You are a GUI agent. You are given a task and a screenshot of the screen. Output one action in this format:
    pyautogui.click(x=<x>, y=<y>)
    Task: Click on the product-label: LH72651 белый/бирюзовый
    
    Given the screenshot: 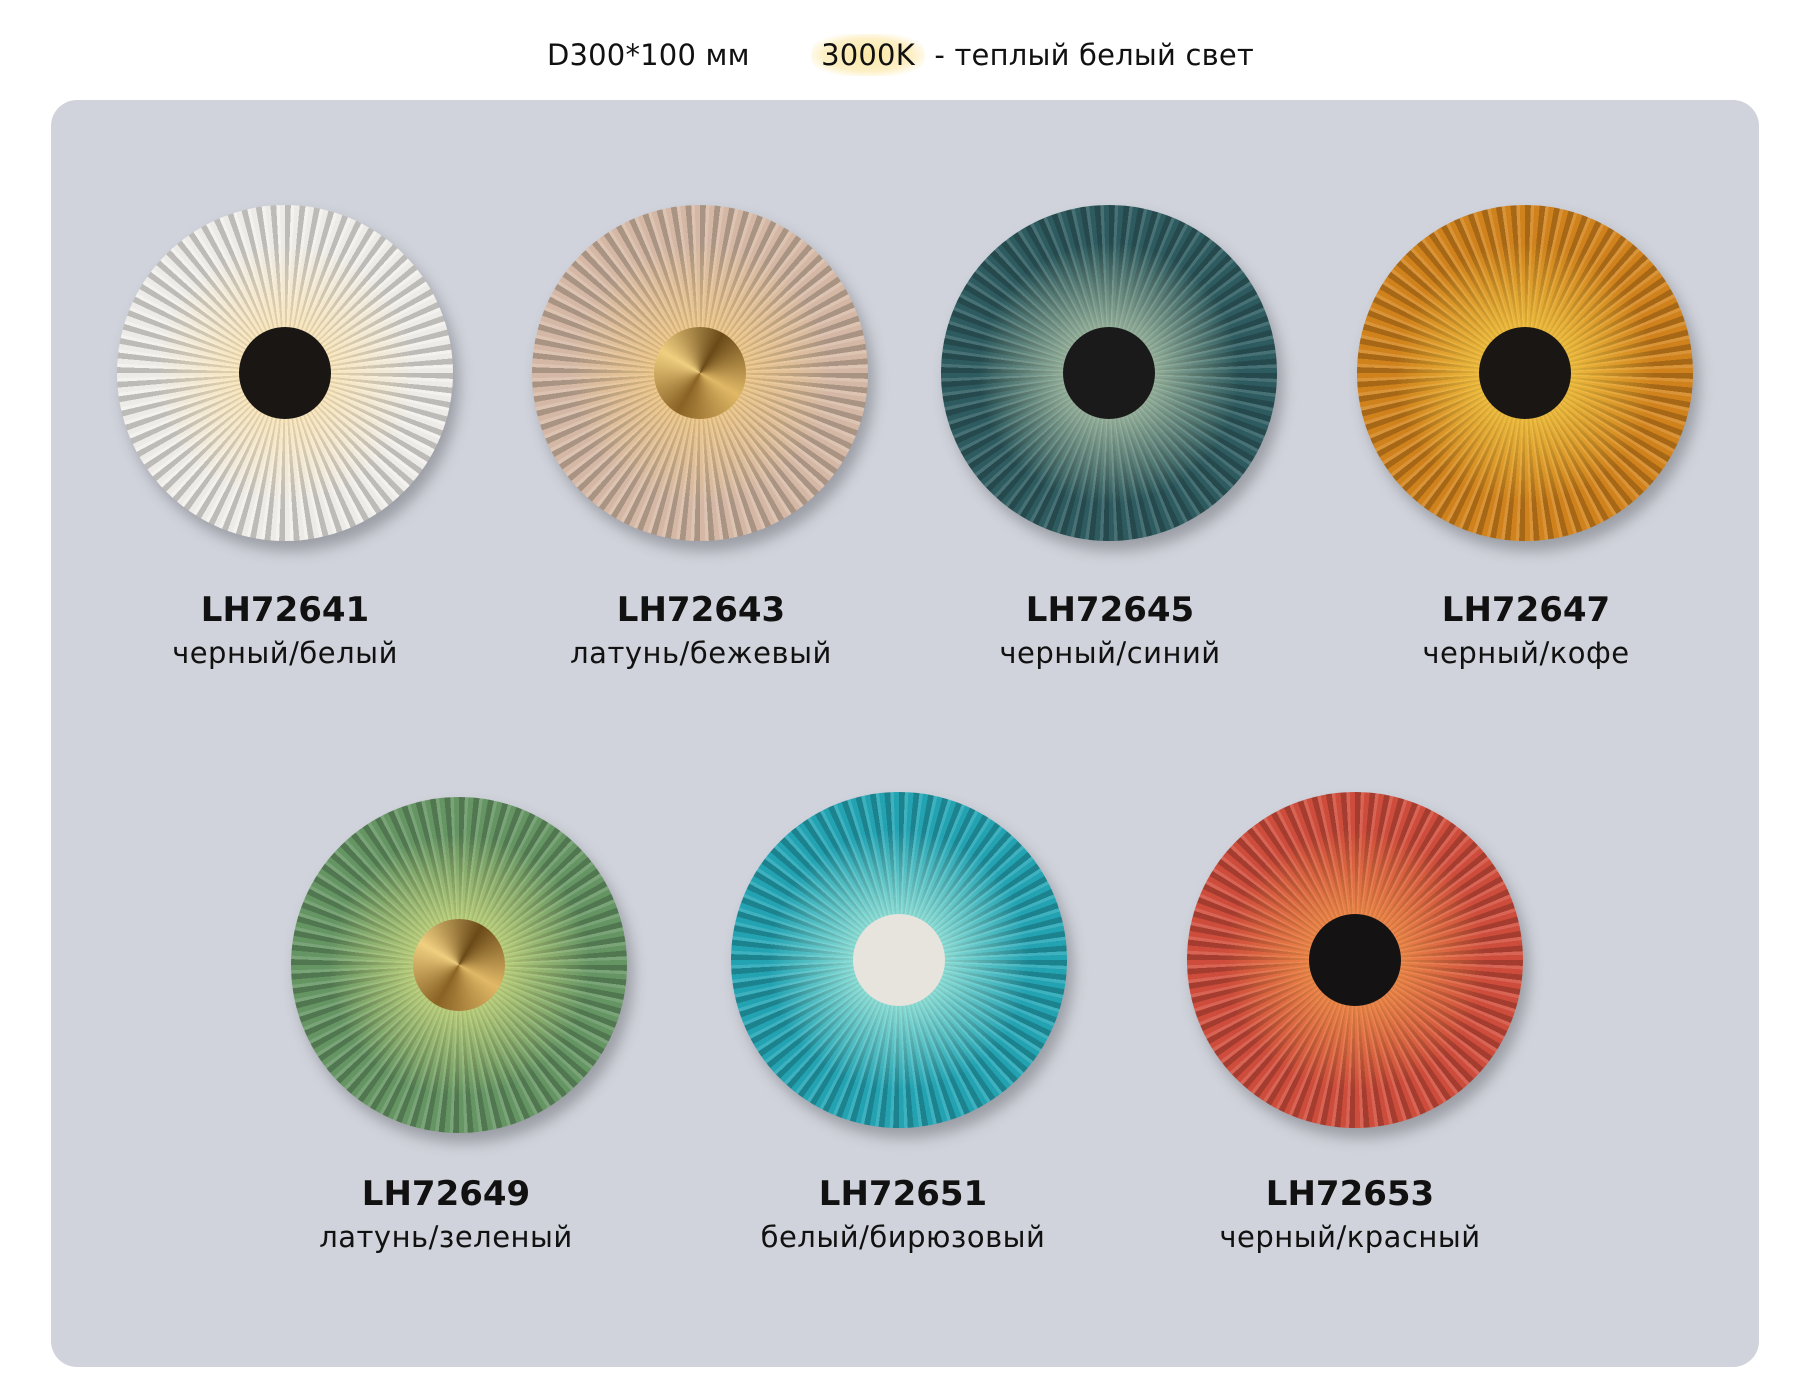 What is the action you would take?
    pyautogui.click(x=903, y=1214)
    